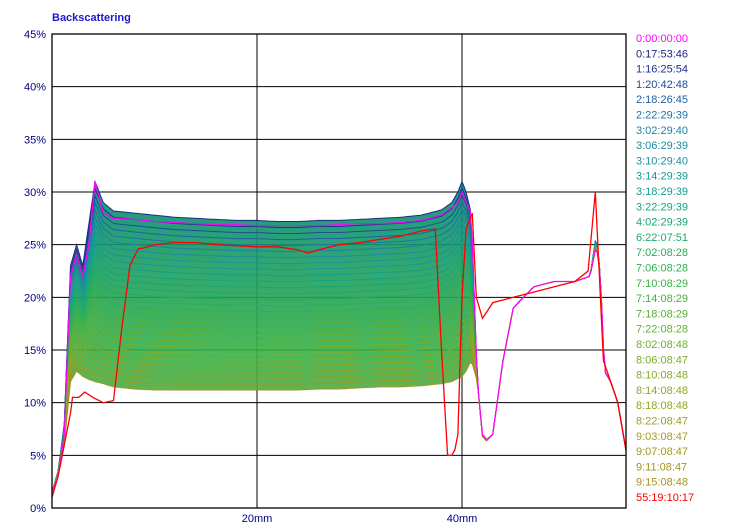 This screenshot has width=732, height=530. What do you see at coordinates (35, 140) in the screenshot?
I see `y-tick-label: 35%` at bounding box center [35, 140].